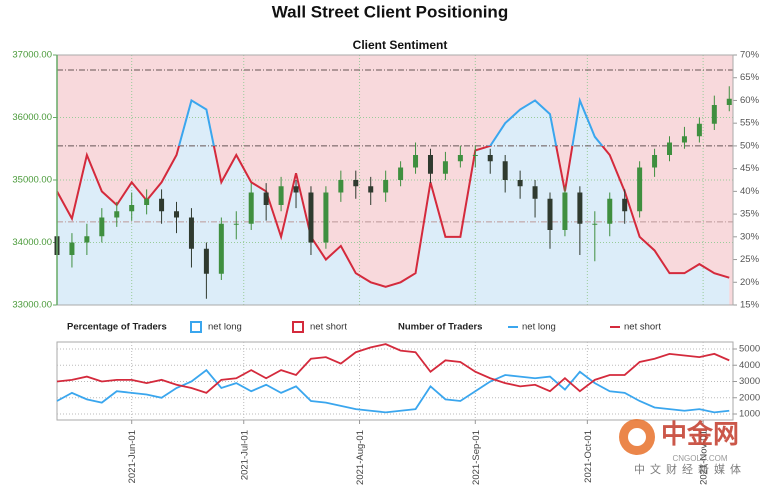  What do you see at coordinates (749, 397) in the screenshot?
I see `y-tick-label: 2000` at bounding box center [749, 397].